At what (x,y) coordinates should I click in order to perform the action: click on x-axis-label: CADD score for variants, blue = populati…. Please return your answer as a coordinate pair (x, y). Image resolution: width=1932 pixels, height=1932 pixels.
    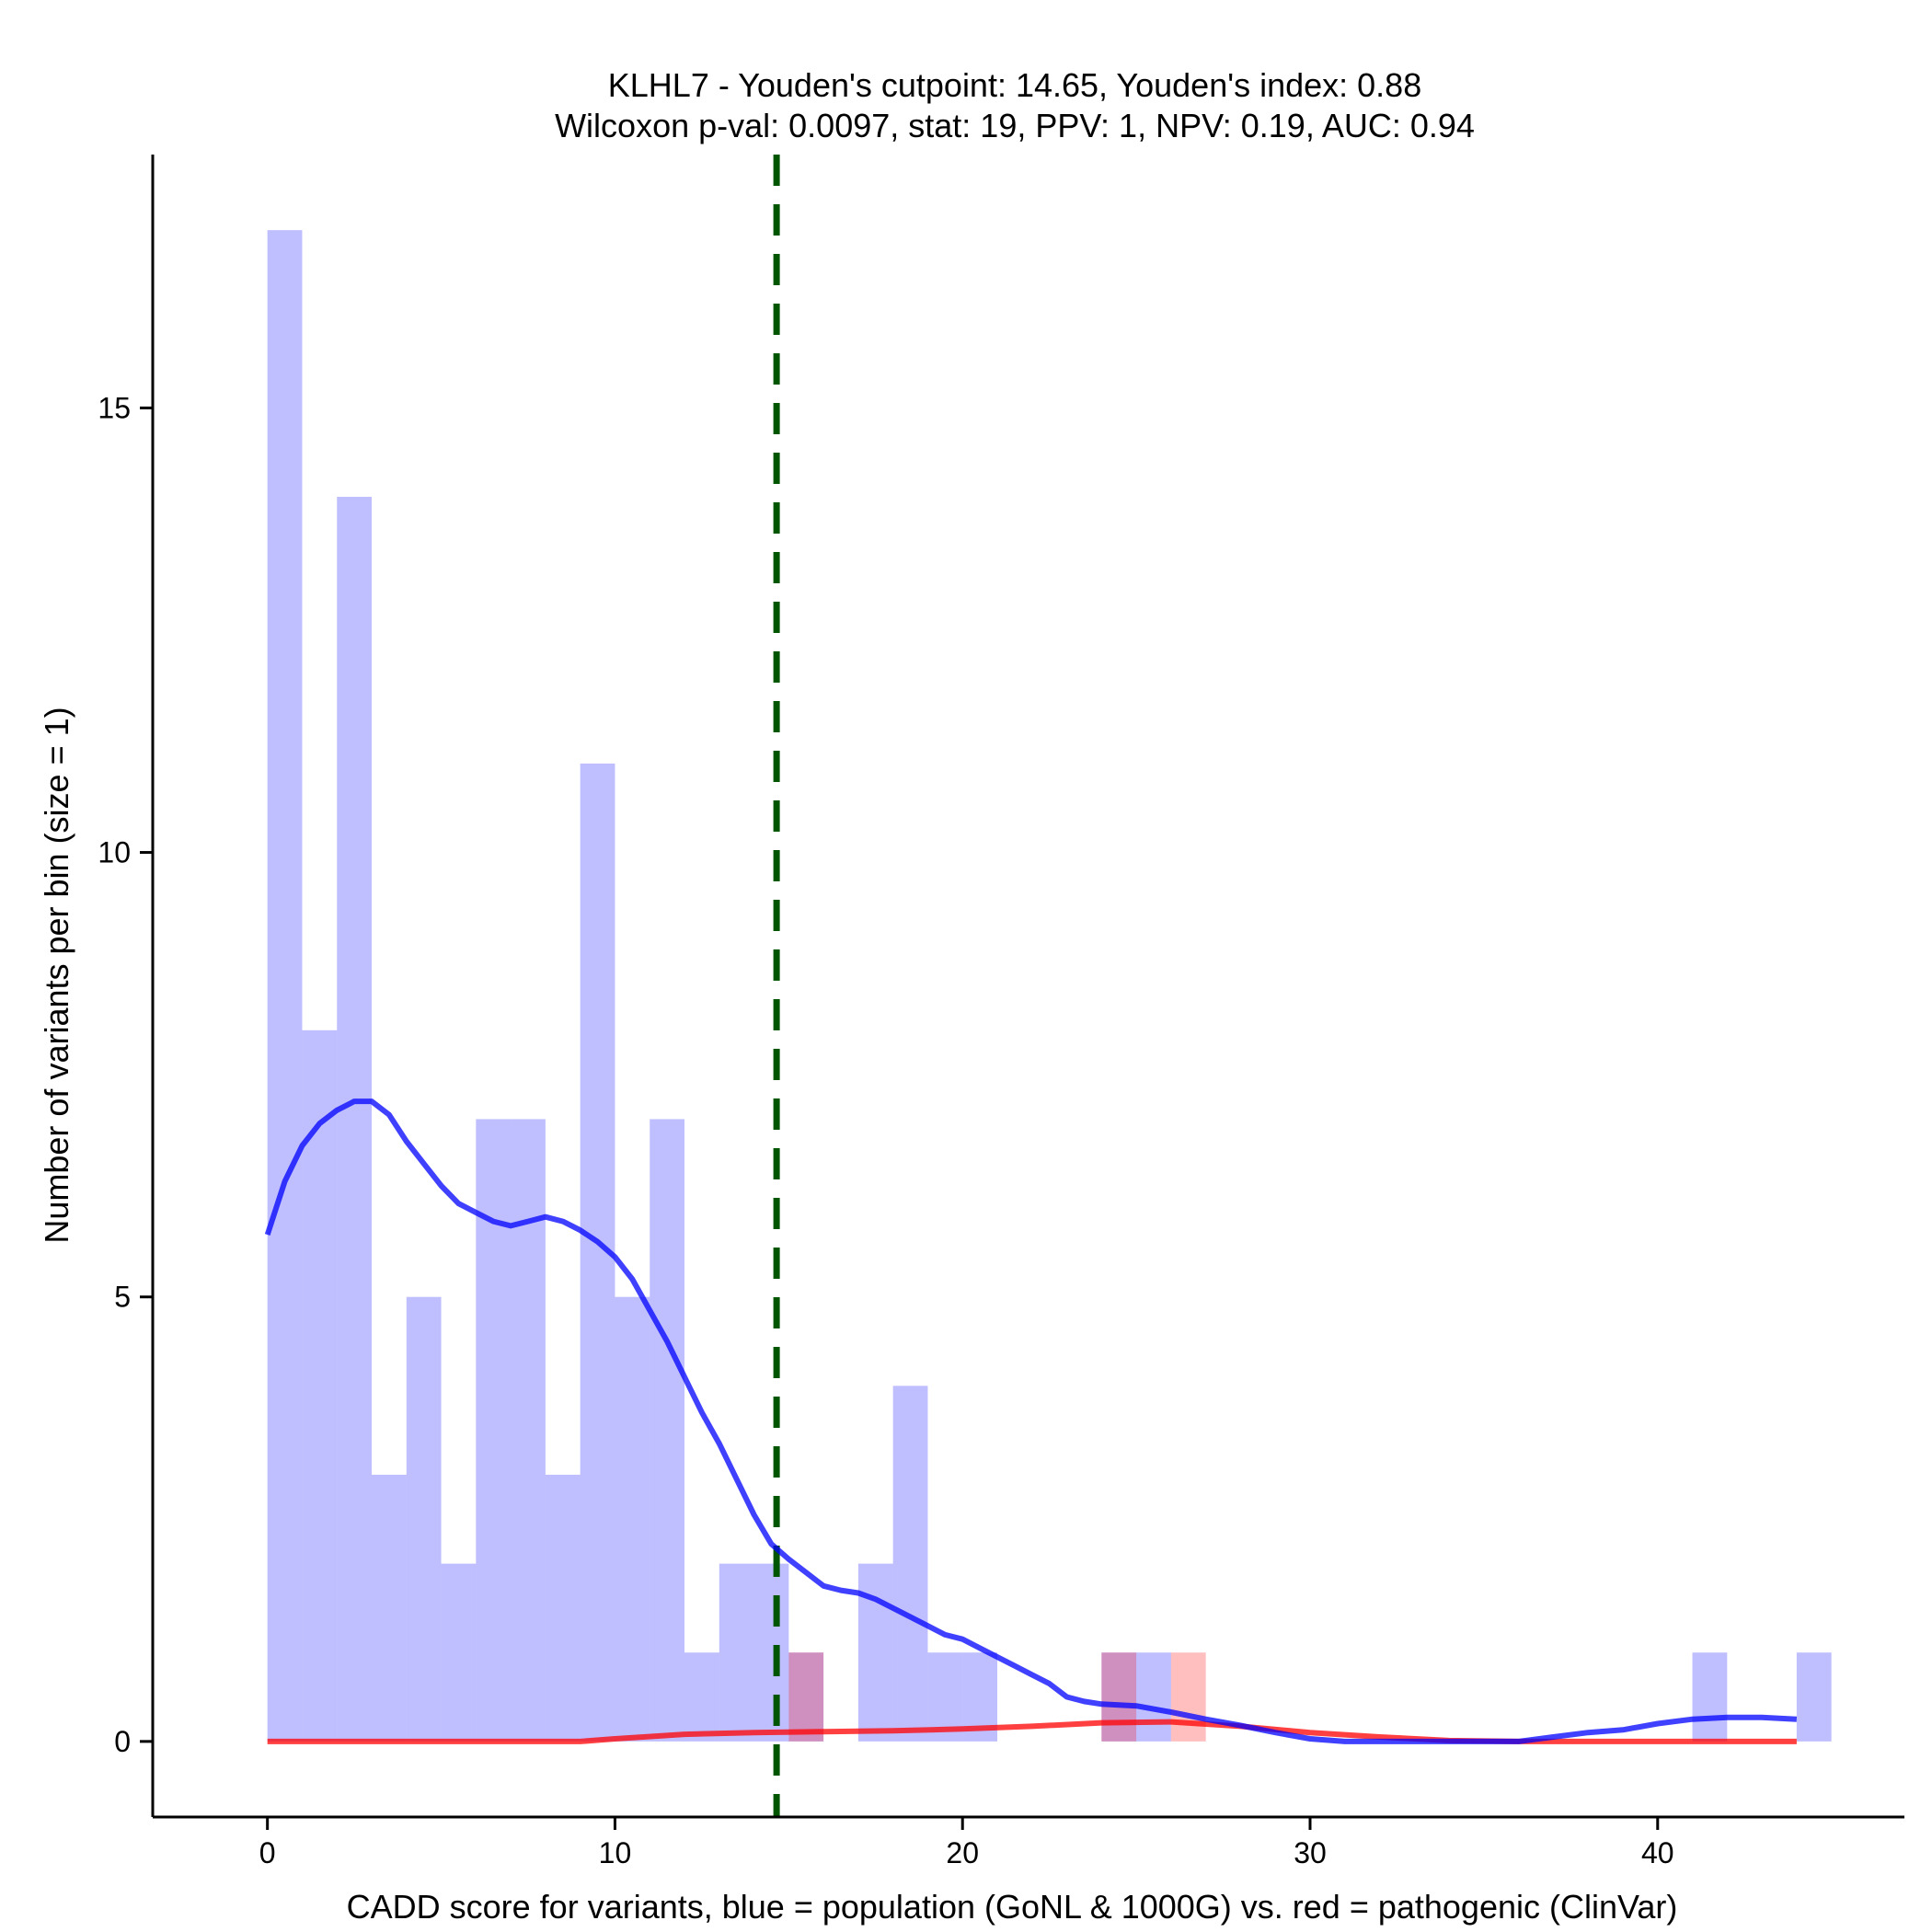
    Looking at the image, I should click on (1012, 1907).